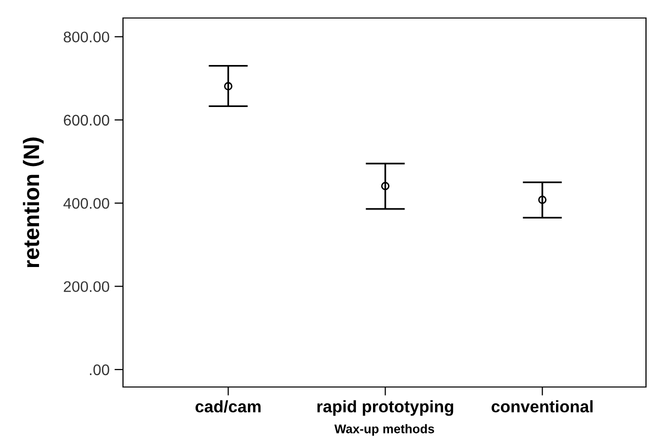 This screenshot has width=659, height=448. What do you see at coordinates (87, 120) in the screenshot?
I see `y-tick-label: 600.00` at bounding box center [87, 120].